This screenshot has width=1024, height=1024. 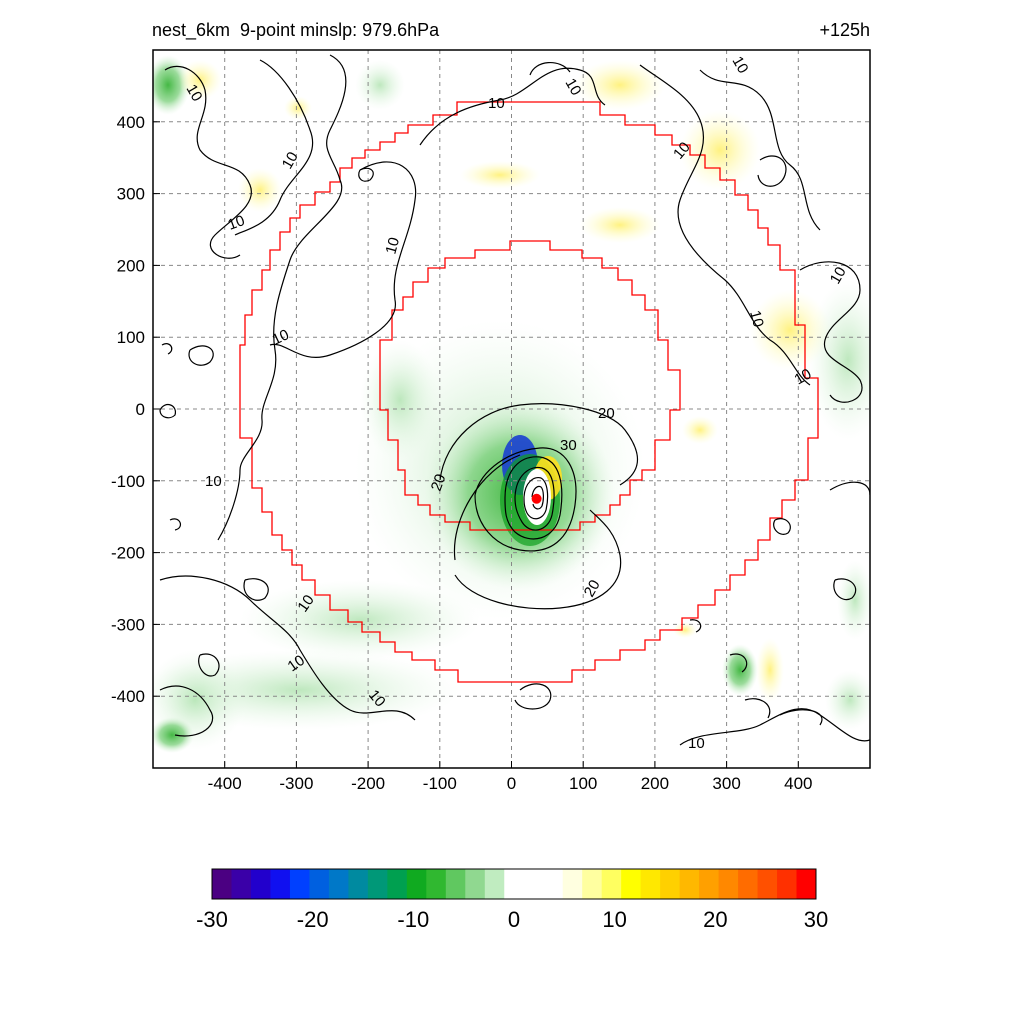 What do you see at coordinates (212, 919) in the screenshot?
I see `colorbar-tick-label: -30` at bounding box center [212, 919].